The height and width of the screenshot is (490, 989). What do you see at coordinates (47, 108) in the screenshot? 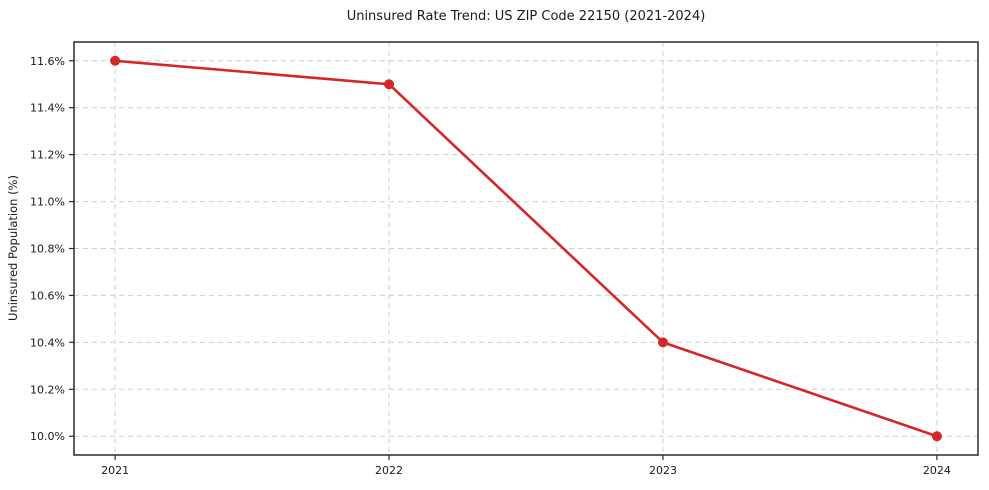
I see `y-tick-label: 11.4%` at bounding box center [47, 108].